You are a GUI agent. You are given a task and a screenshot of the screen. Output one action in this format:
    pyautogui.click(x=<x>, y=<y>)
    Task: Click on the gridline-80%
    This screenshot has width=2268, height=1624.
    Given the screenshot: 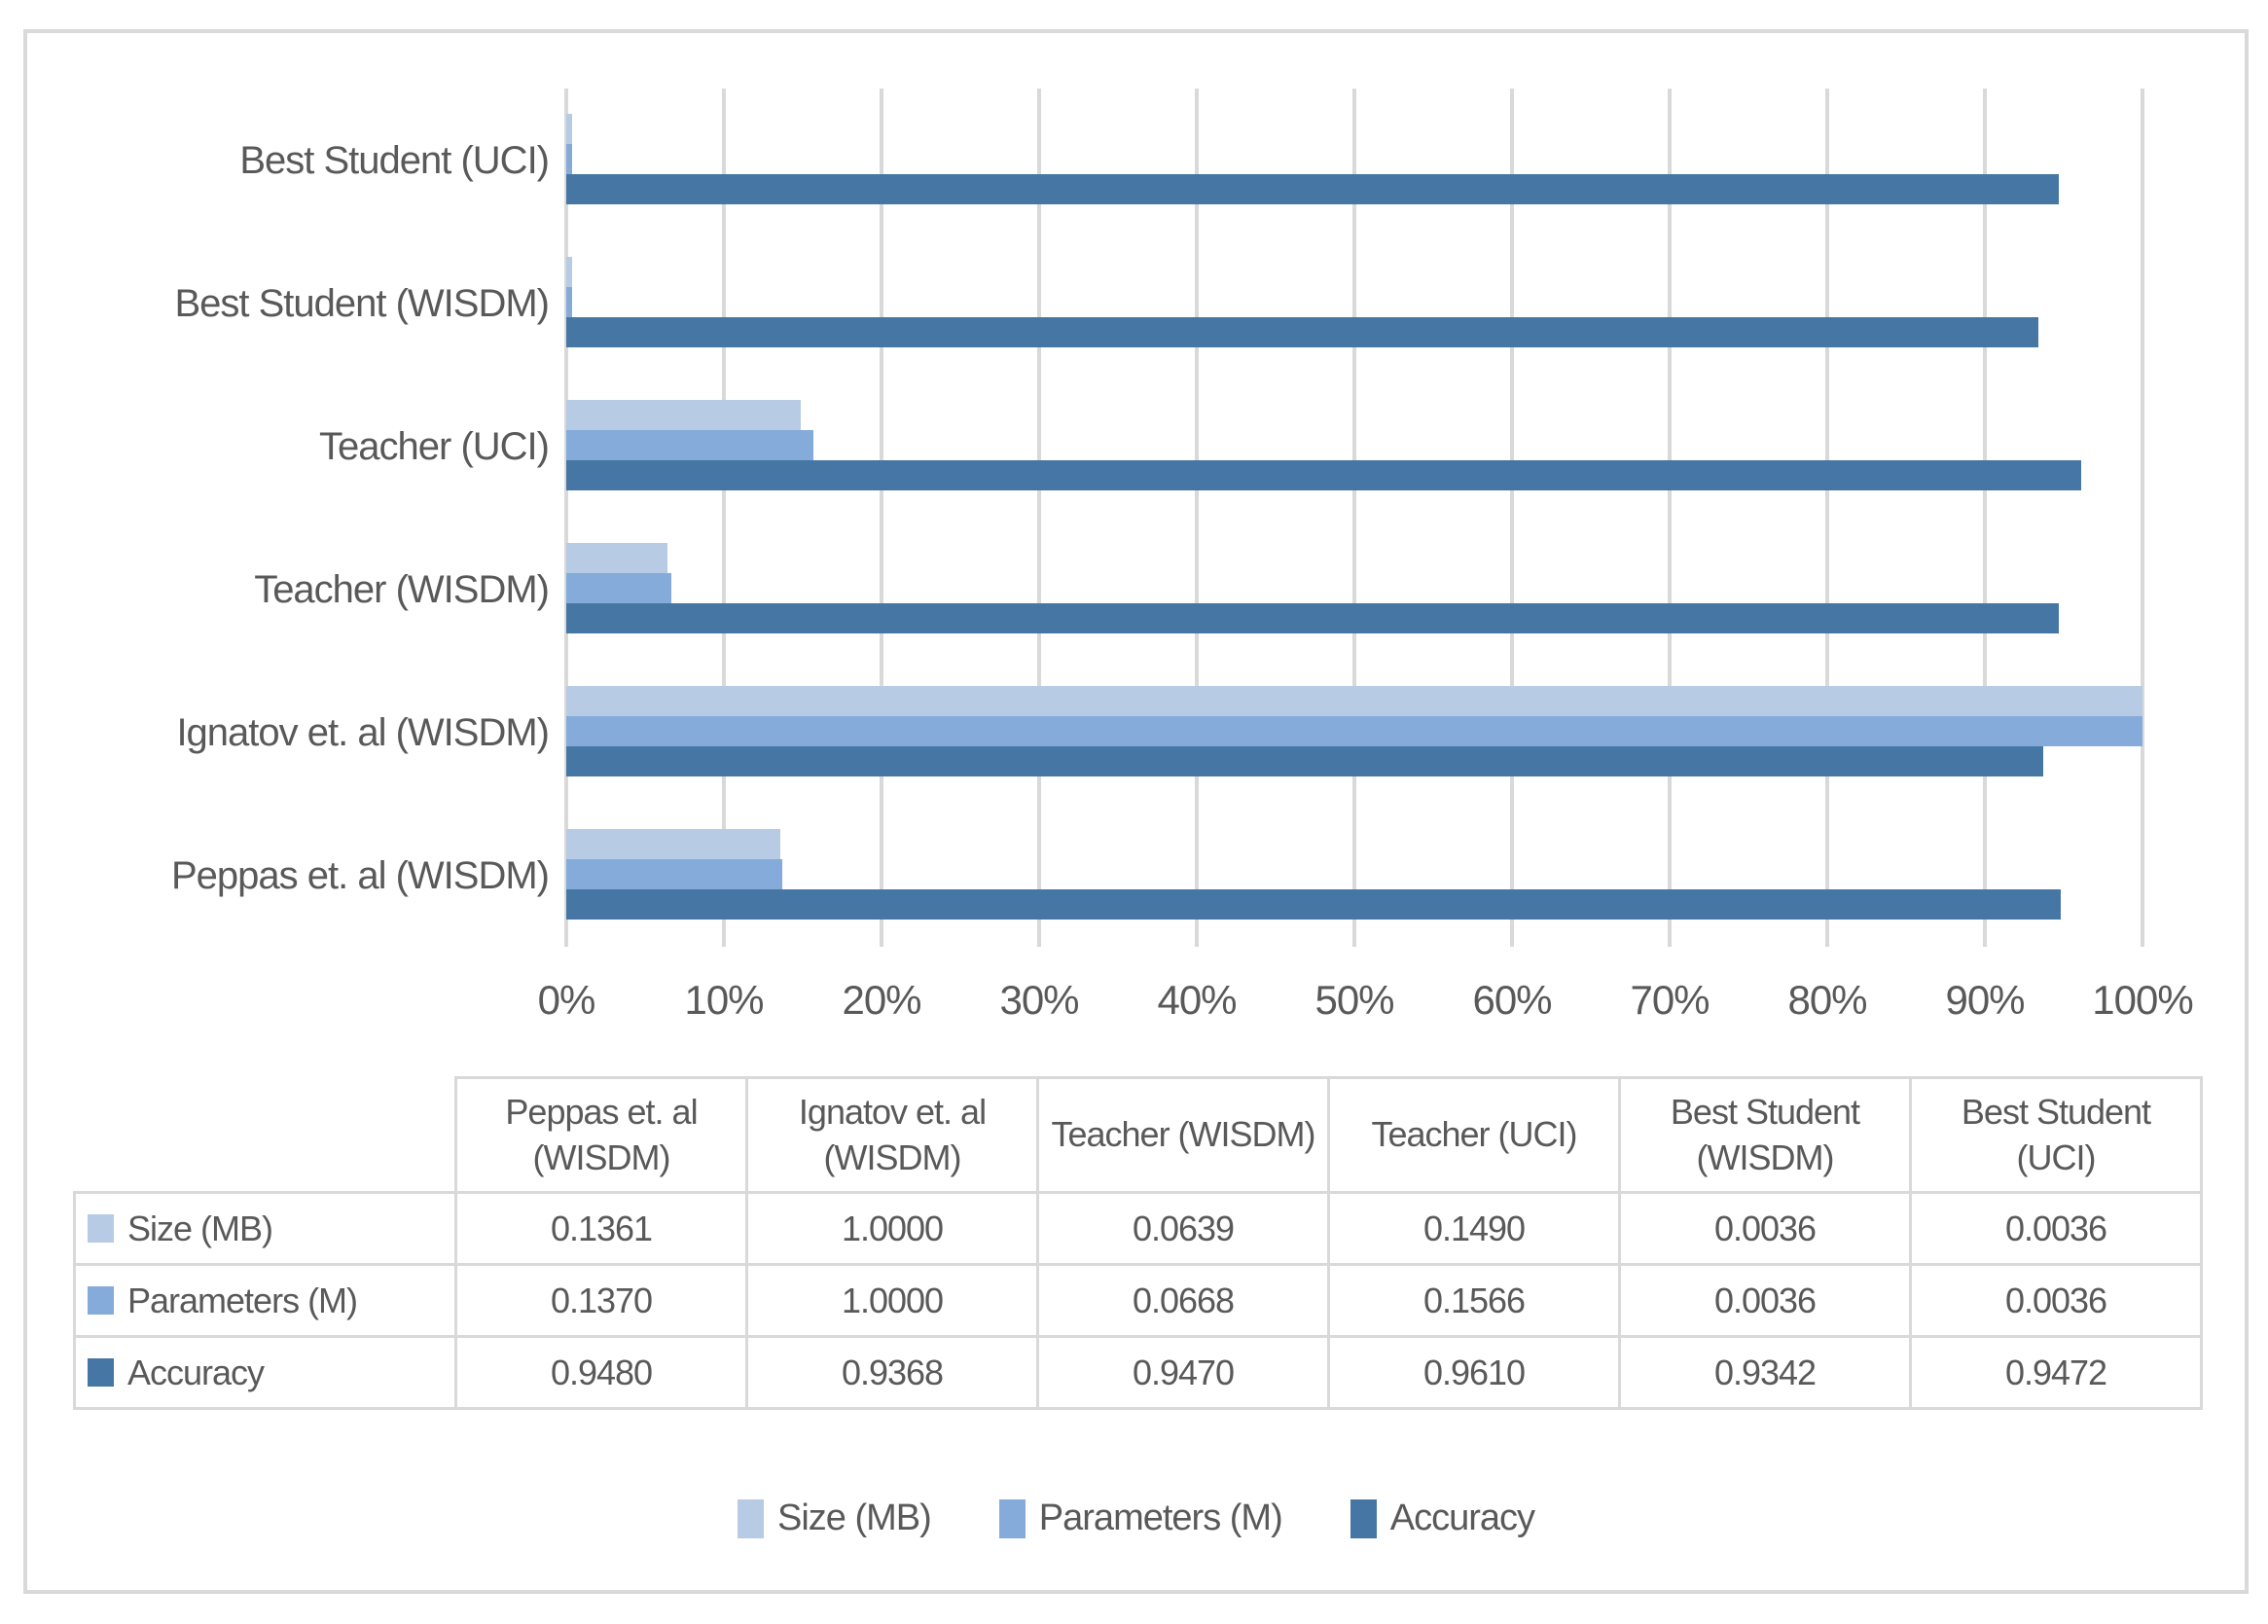 What is the action you would take?
    pyautogui.click(x=1827, y=518)
    